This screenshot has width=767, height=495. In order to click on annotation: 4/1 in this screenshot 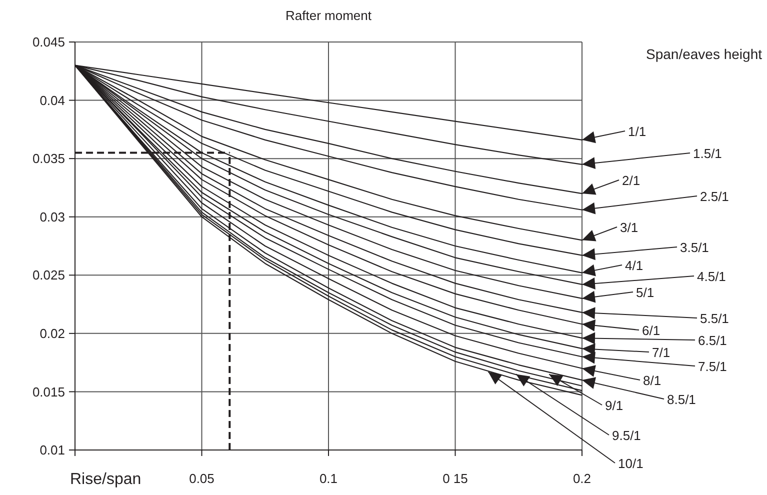, I will do `click(634, 265)`.